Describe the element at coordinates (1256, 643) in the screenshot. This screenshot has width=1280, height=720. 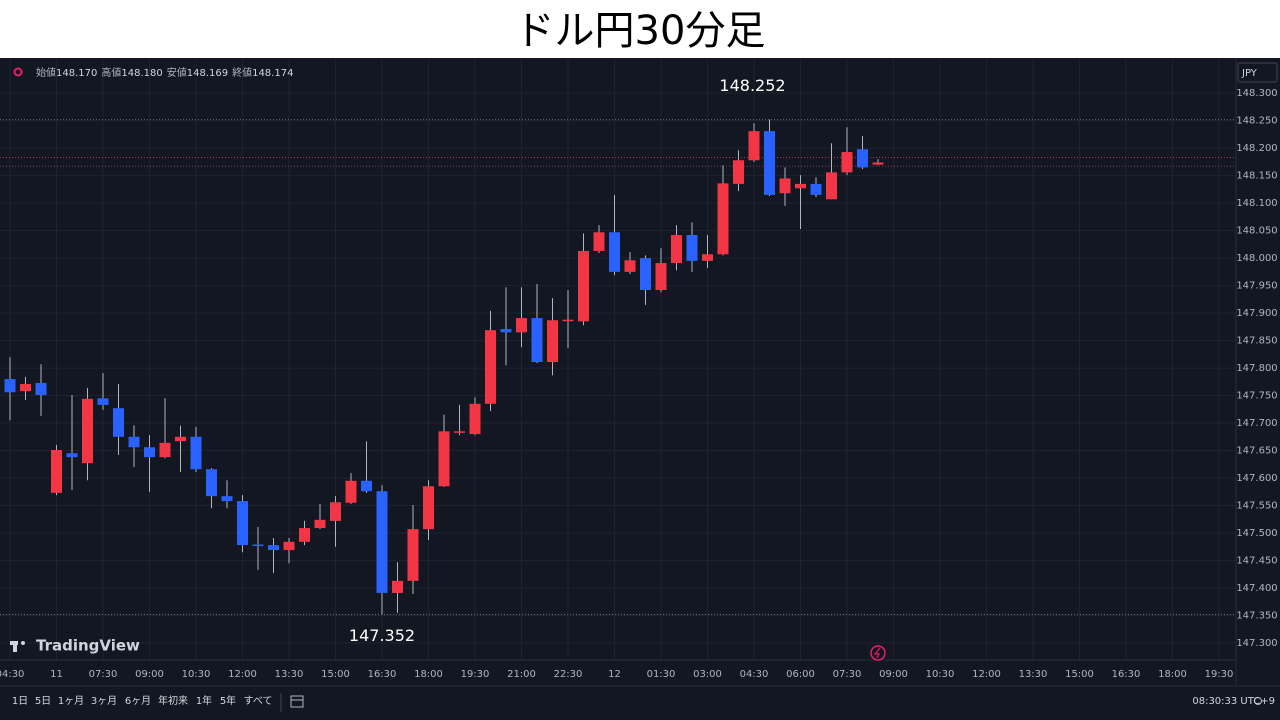
I see `y-tick-label: 147.300` at that location.